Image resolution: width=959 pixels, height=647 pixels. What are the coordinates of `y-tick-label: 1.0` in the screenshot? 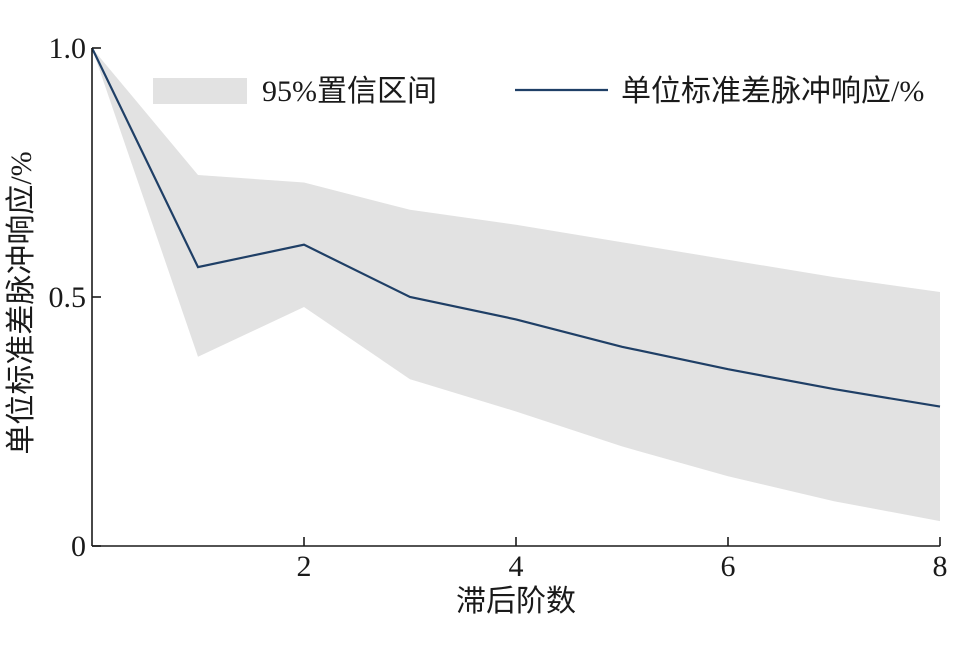 It's located at (68, 48).